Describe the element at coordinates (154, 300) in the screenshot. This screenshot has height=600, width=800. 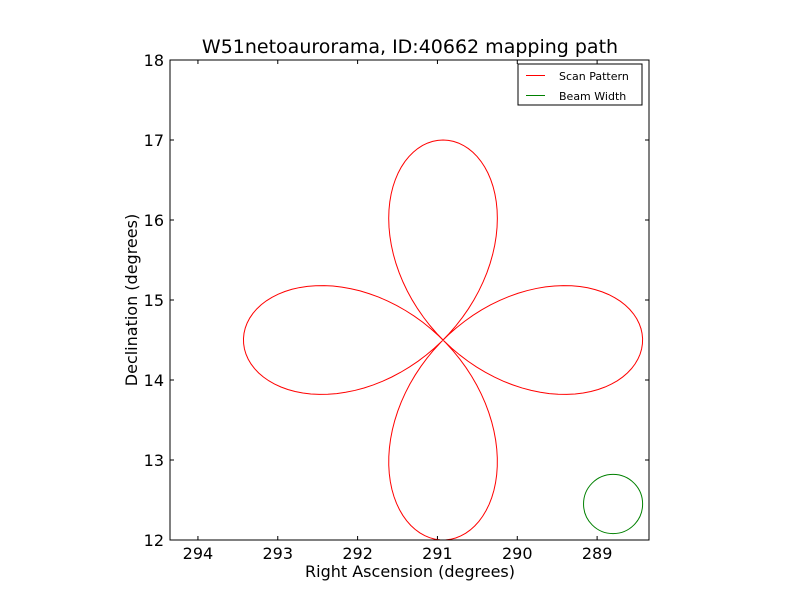
I see `y-tick-label: 15` at that location.